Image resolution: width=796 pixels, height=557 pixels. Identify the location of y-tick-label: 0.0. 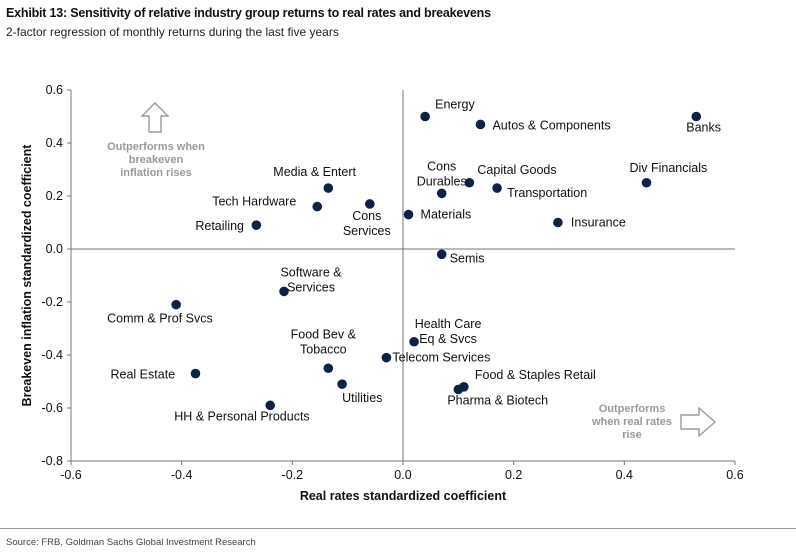
(54, 249).